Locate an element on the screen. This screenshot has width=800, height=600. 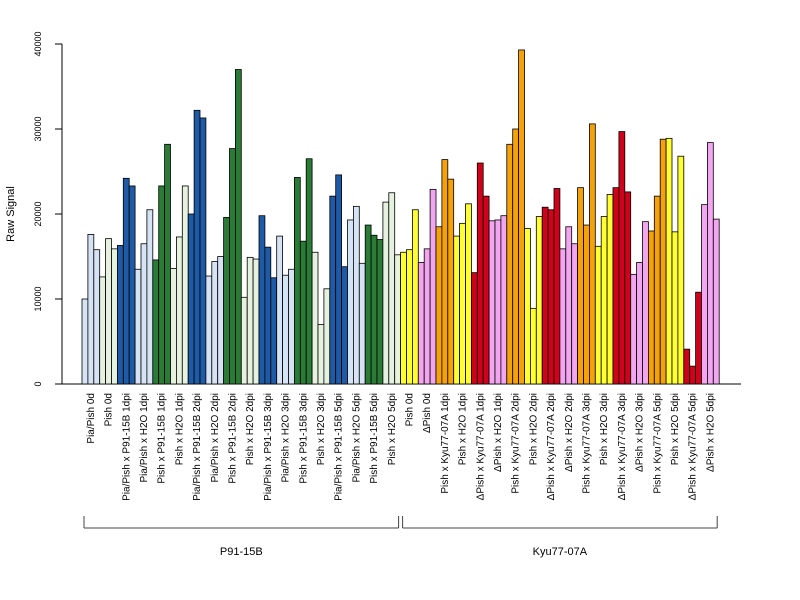
x-tick-label: ΔPish x H2O 3dpi is located at coordinates (640, 432).